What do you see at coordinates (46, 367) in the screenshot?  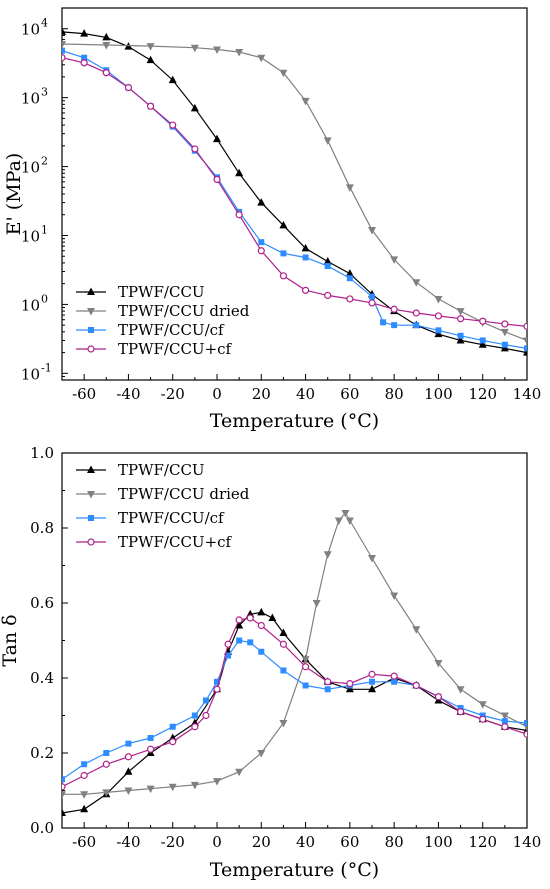 I see `y-tick-exponent: -1` at bounding box center [46, 367].